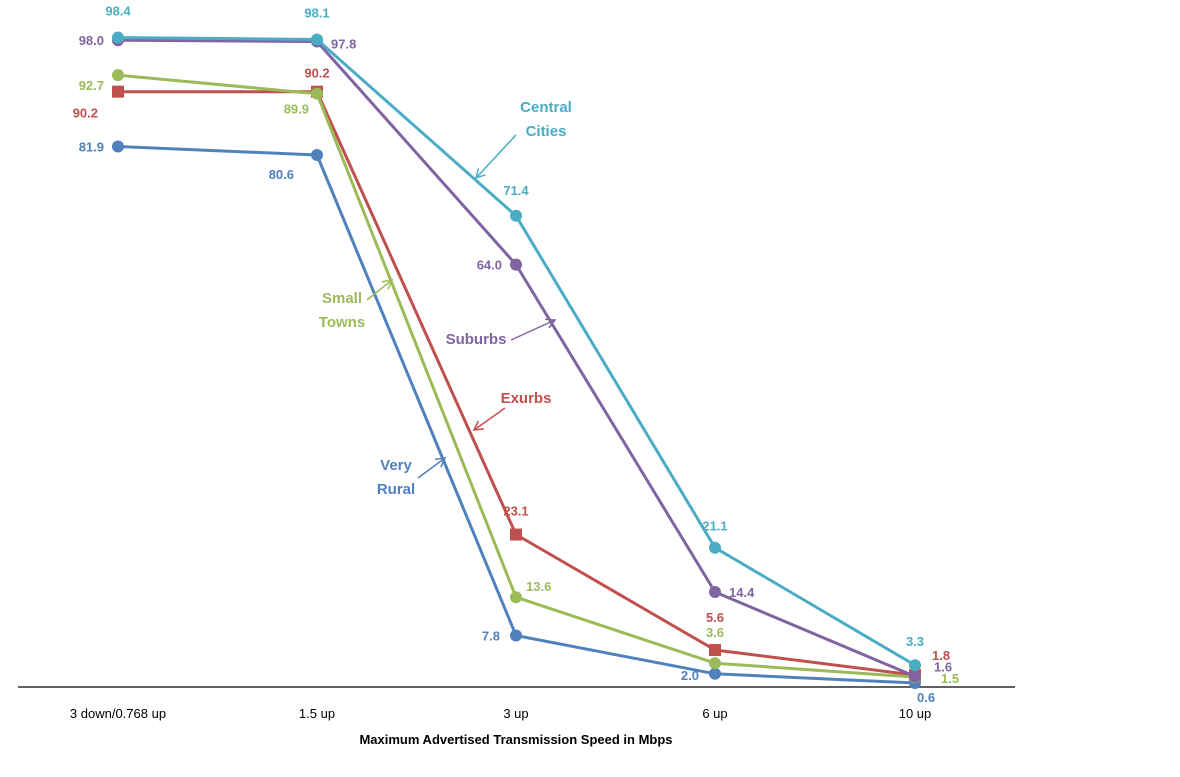 Image resolution: width=1180 pixels, height=777 pixels. What do you see at coordinates (690, 675) in the screenshot?
I see `value-label: 2.0` at bounding box center [690, 675].